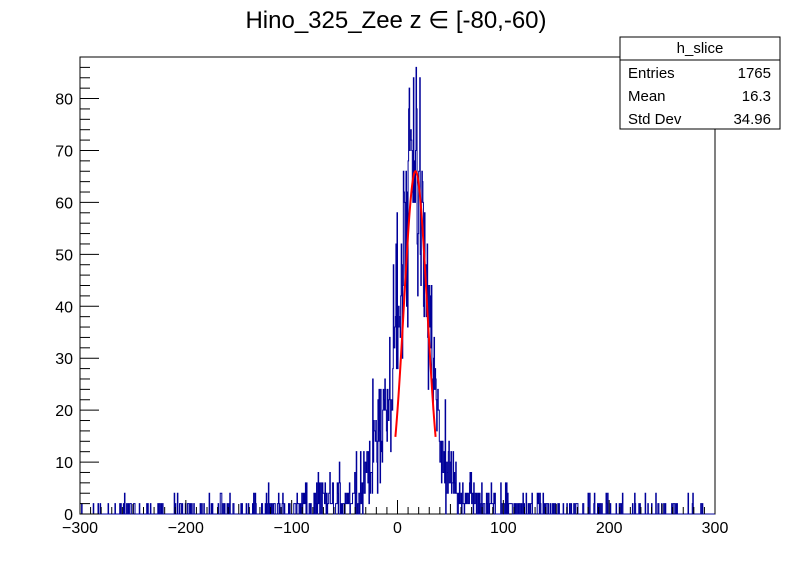  I want to click on y-tick-label: 60, so click(64, 203).